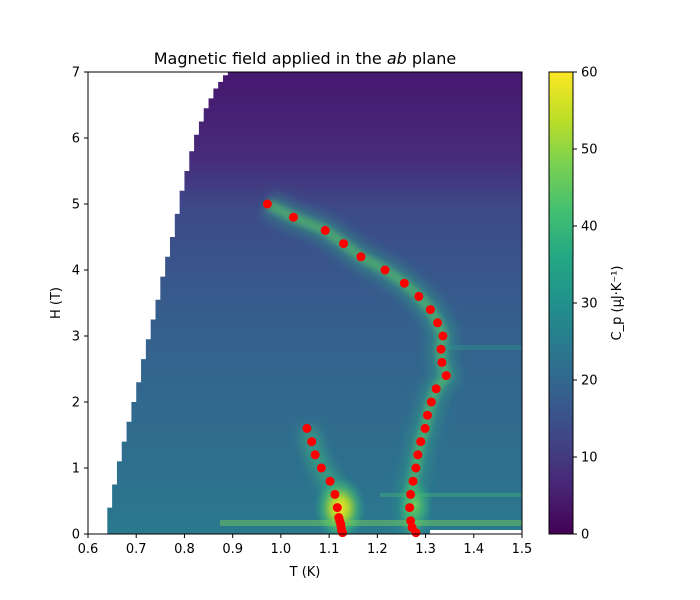 The height and width of the screenshot is (600, 700). I want to click on colorbar-tick-label: 10, so click(589, 458).